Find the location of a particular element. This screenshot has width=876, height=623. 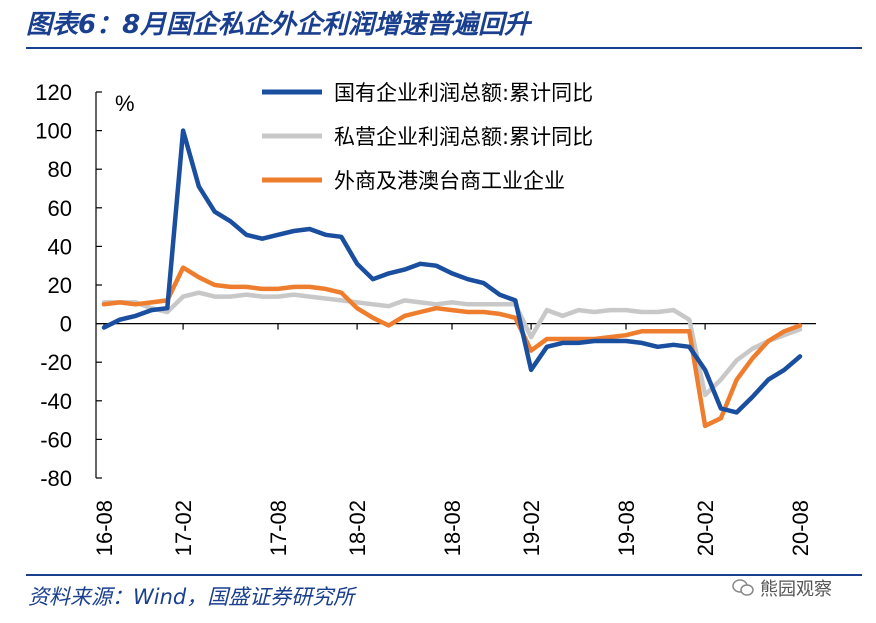

y-tick-label: -20 is located at coordinates (56, 362).